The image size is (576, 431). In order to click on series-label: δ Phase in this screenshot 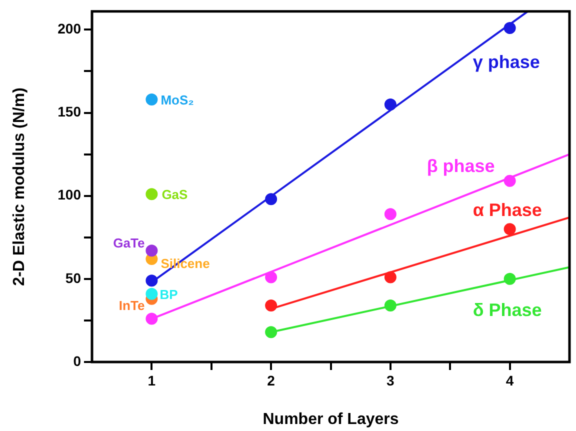, I will do `click(507, 310)`.